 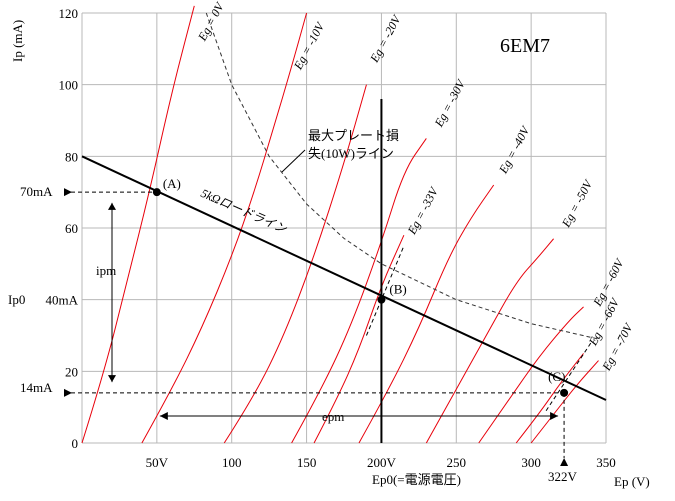 I want to click on curve-label: Eg = -20V, so click(x=385, y=39).